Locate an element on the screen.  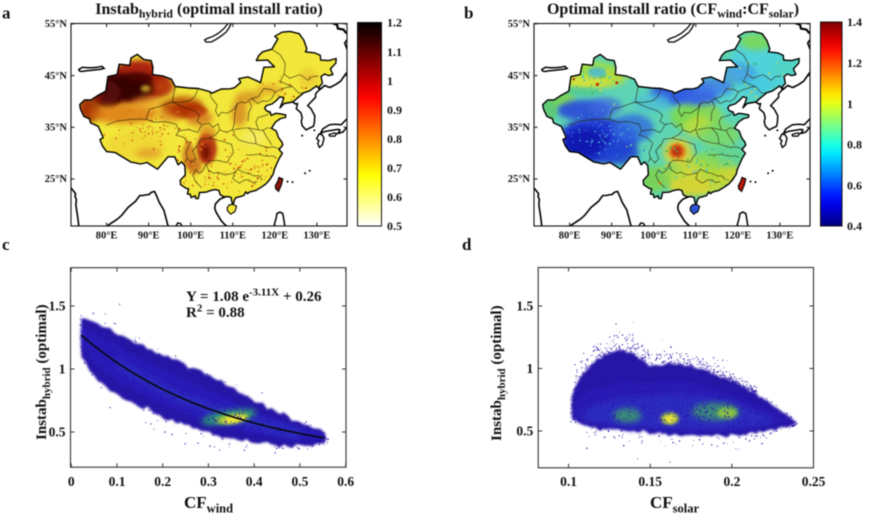
svg-text: 0.25 is located at coordinates (814, 481).